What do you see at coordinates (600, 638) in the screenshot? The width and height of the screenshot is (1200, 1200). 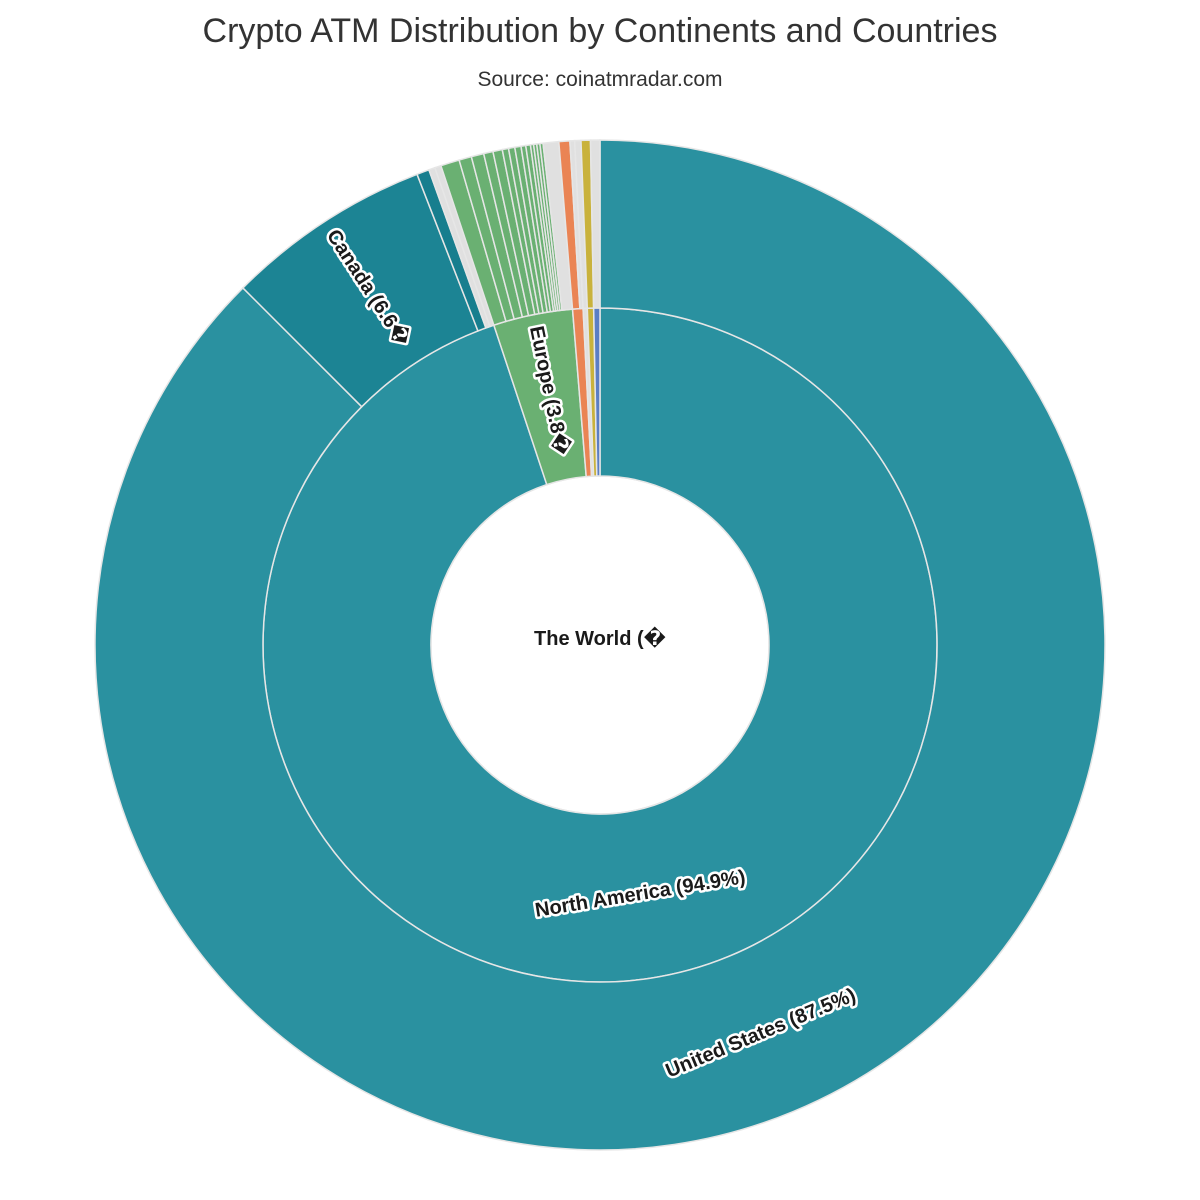 I see `root-label: The World (�` at bounding box center [600, 638].